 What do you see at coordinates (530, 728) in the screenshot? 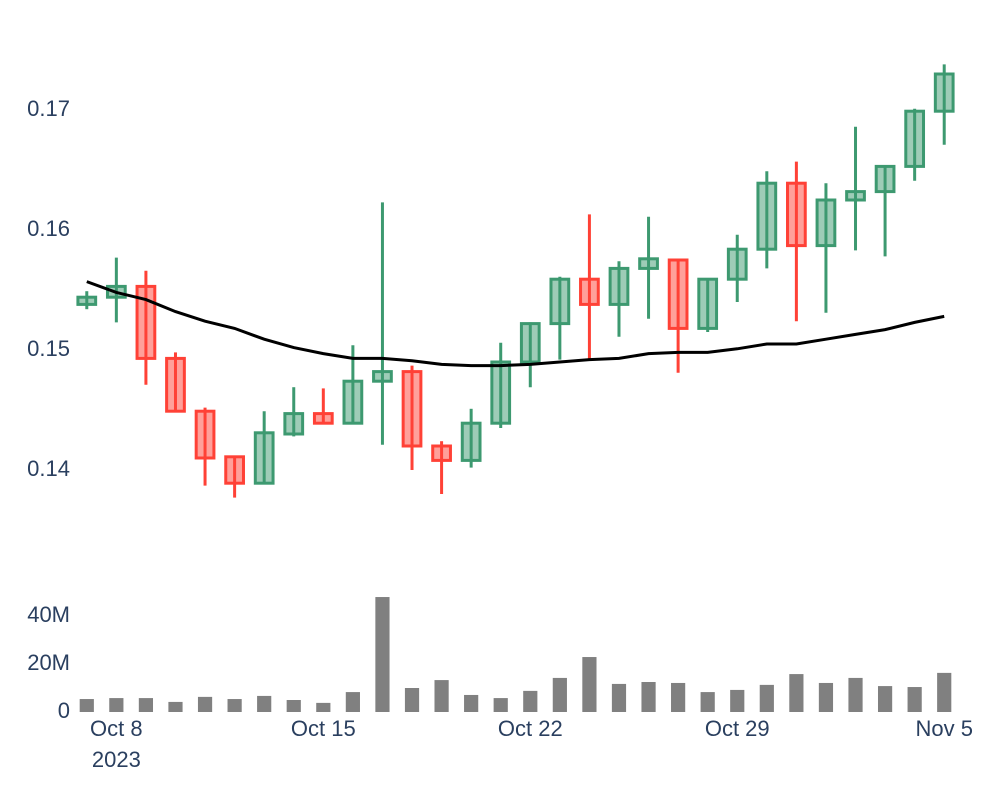
I see `x-tick-label: Oct 22` at bounding box center [530, 728].